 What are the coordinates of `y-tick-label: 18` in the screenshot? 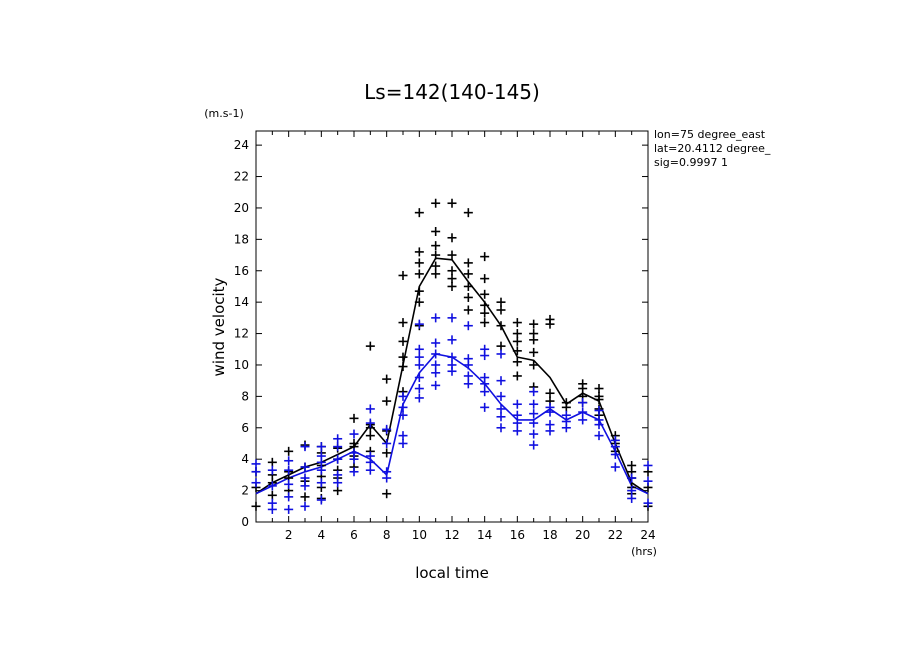 It's located at (241, 239).